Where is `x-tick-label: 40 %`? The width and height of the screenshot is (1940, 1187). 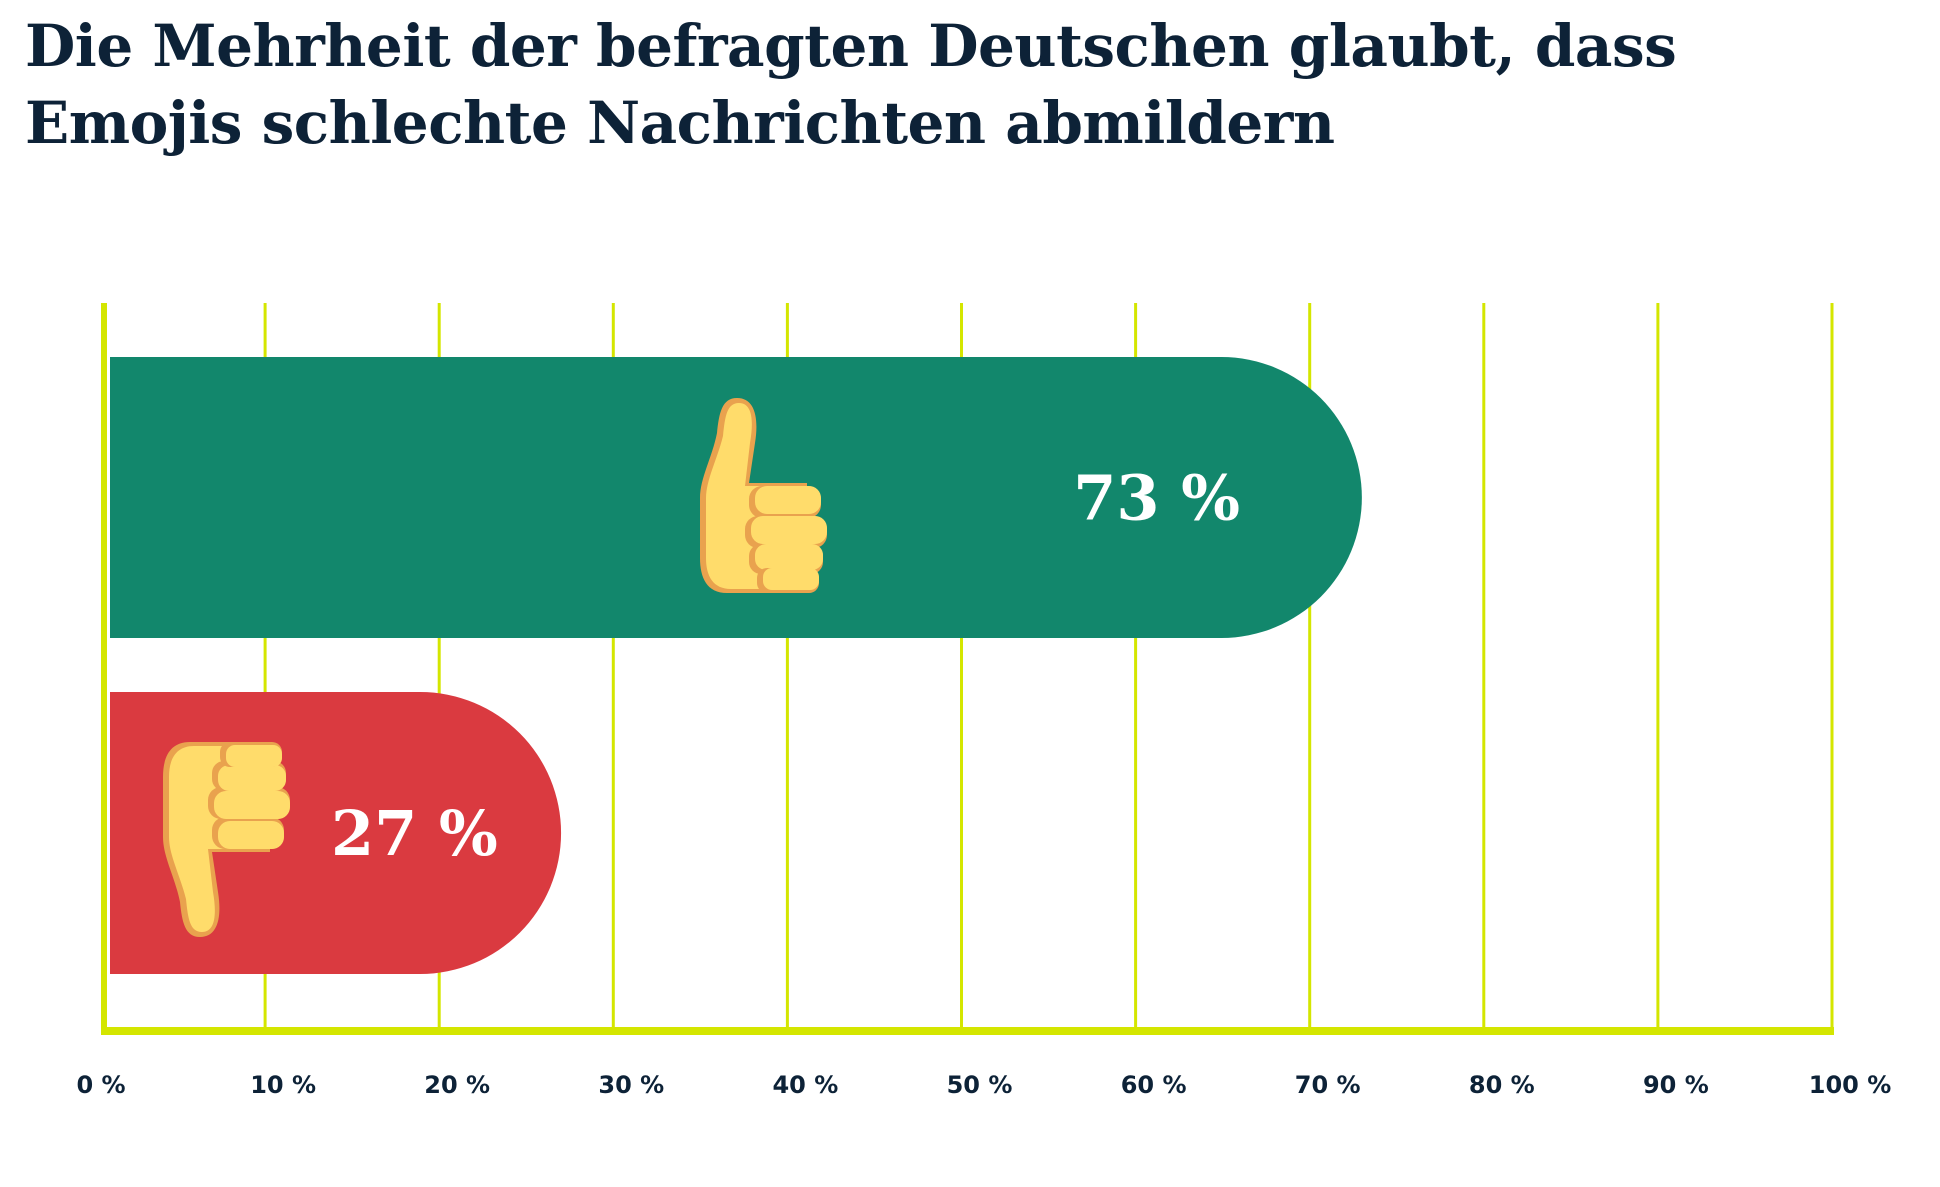 x-tick-label: 40 % is located at coordinates (805, 1085).